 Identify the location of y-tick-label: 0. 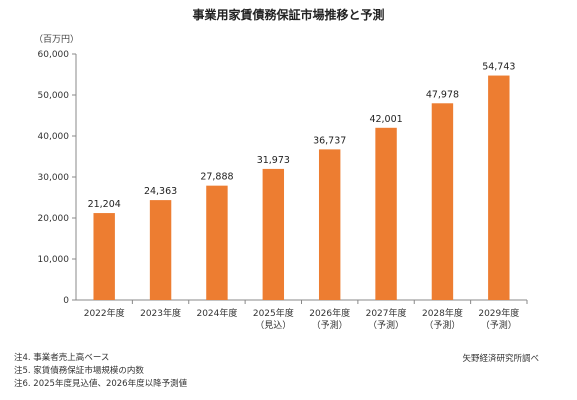
(66, 301).